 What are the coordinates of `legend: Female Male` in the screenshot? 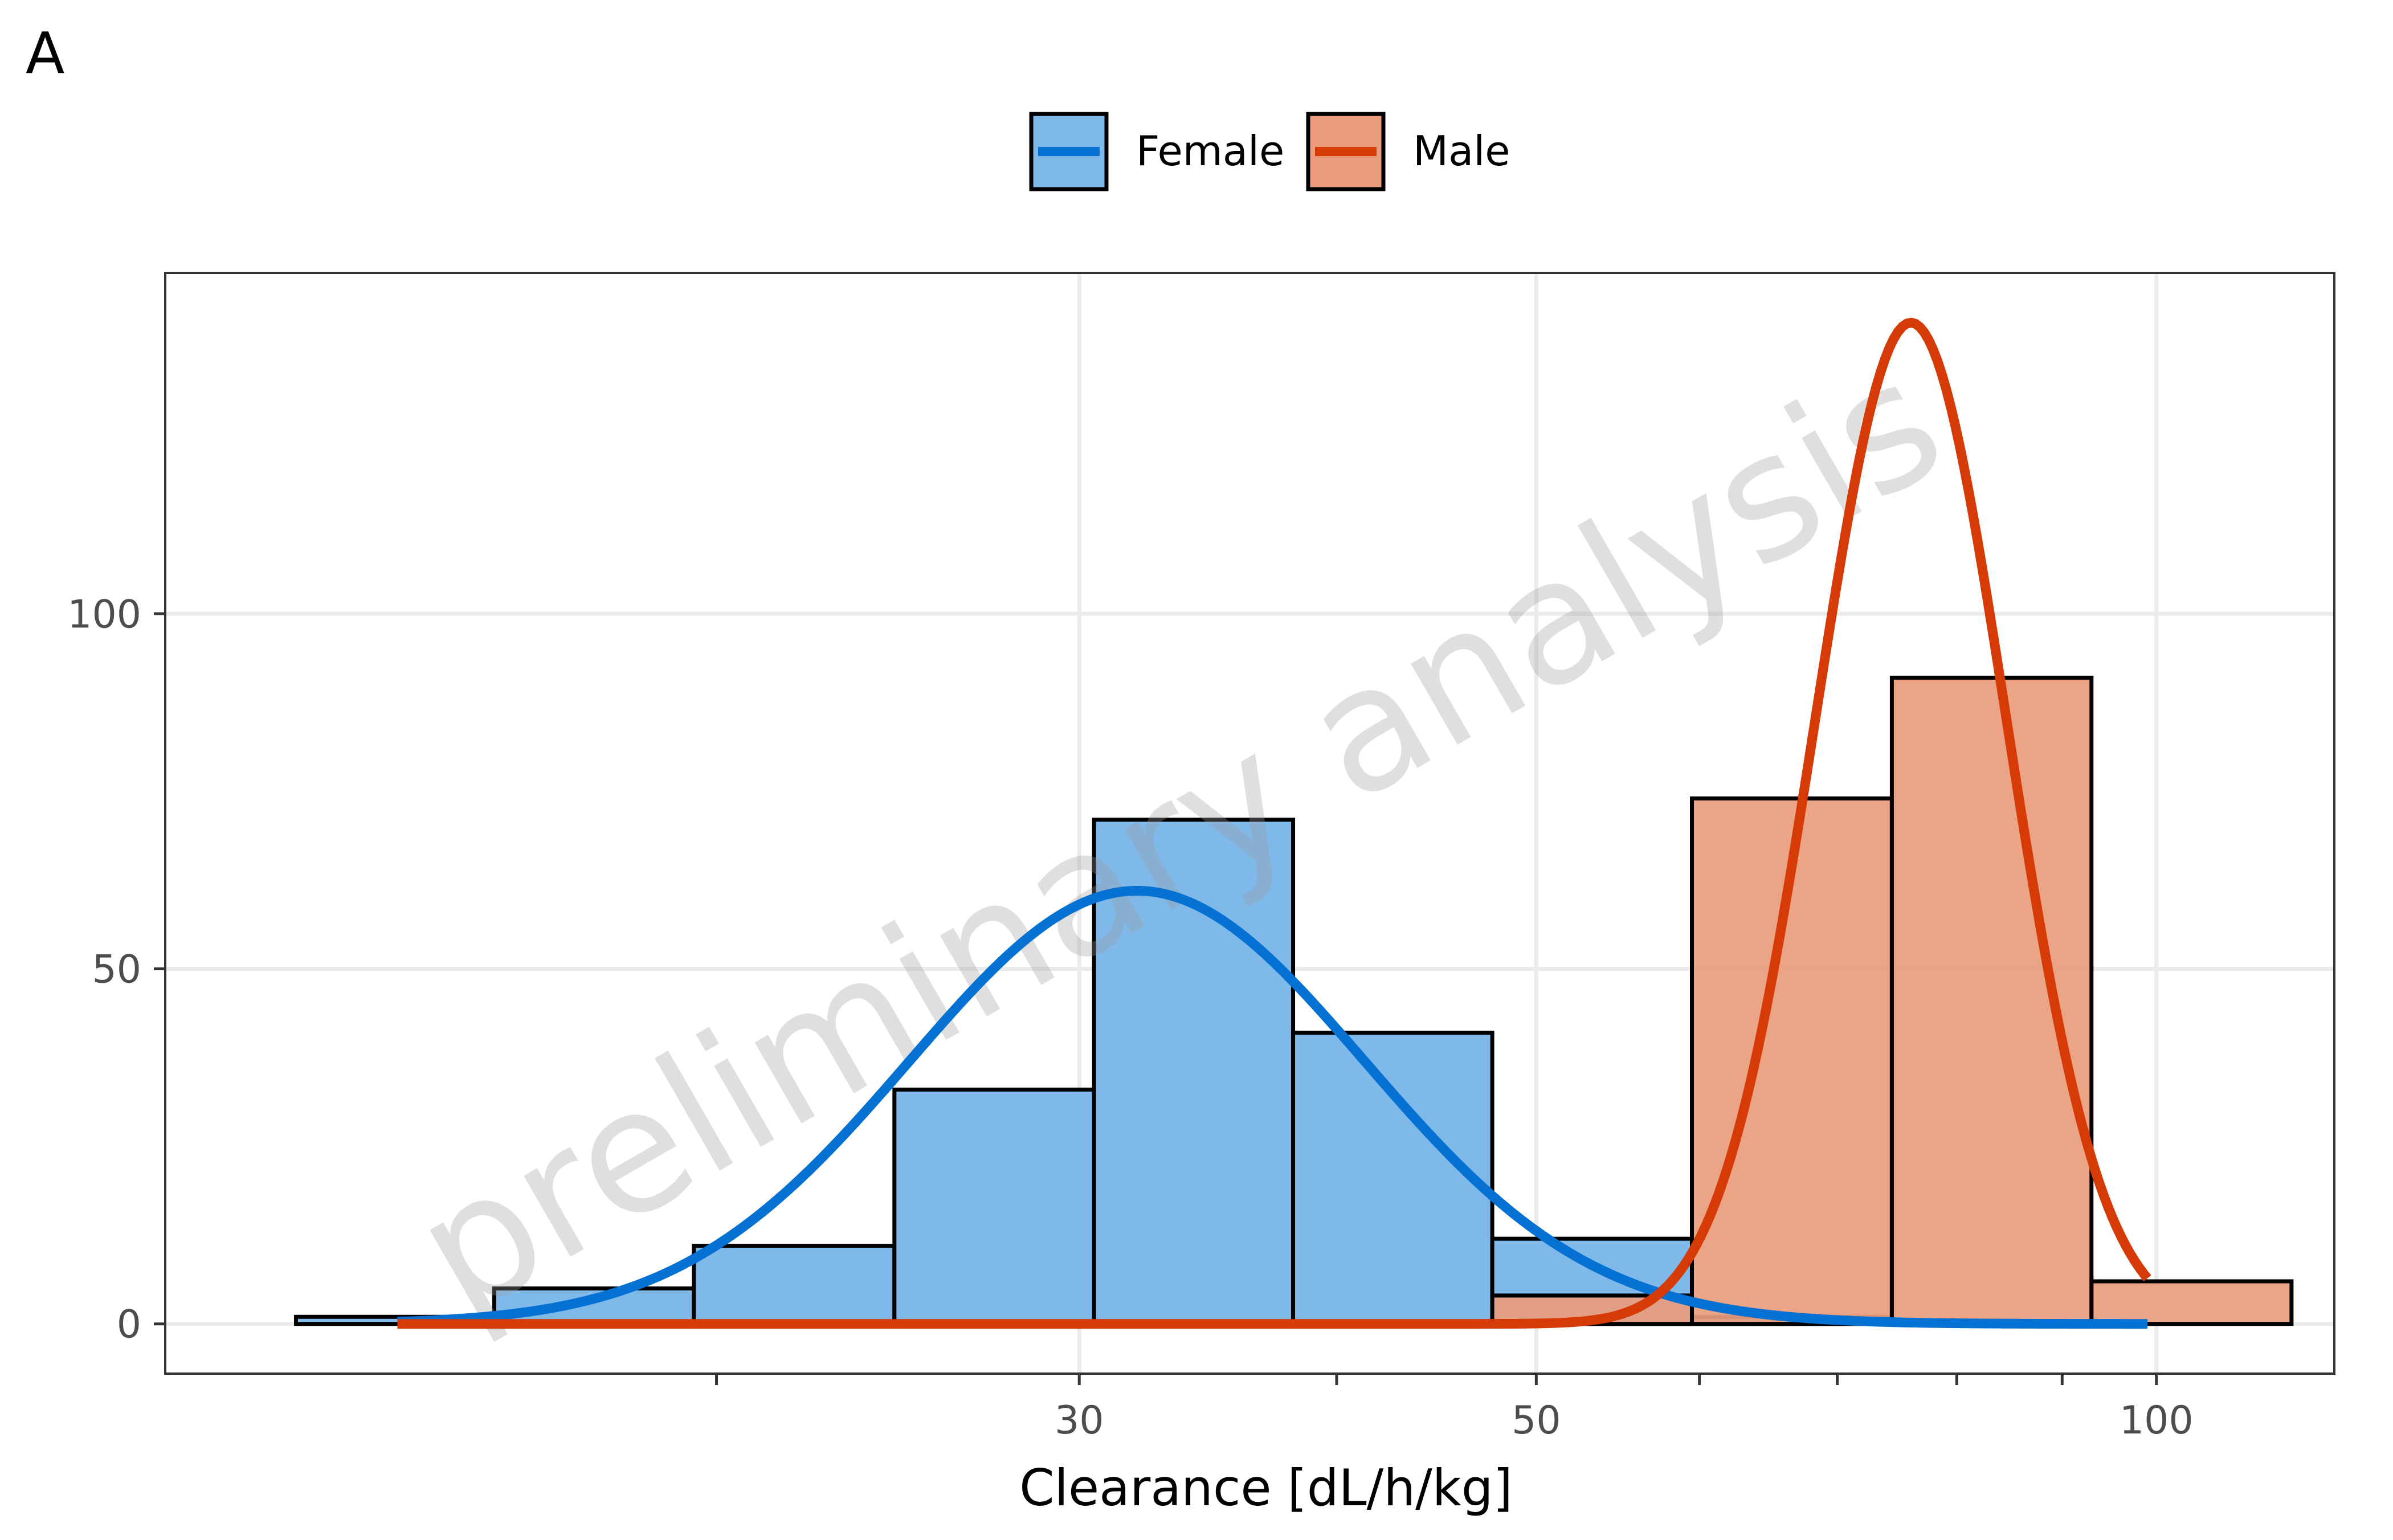 It's located at (1270, 151).